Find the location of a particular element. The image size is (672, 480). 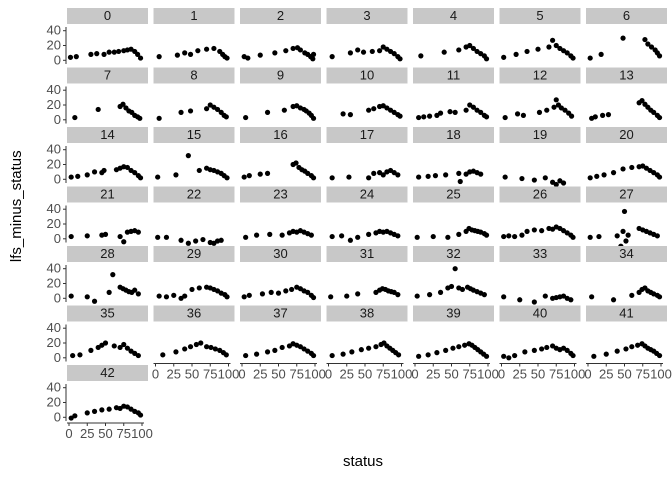

facet-label: 40 is located at coordinates (540, 313).